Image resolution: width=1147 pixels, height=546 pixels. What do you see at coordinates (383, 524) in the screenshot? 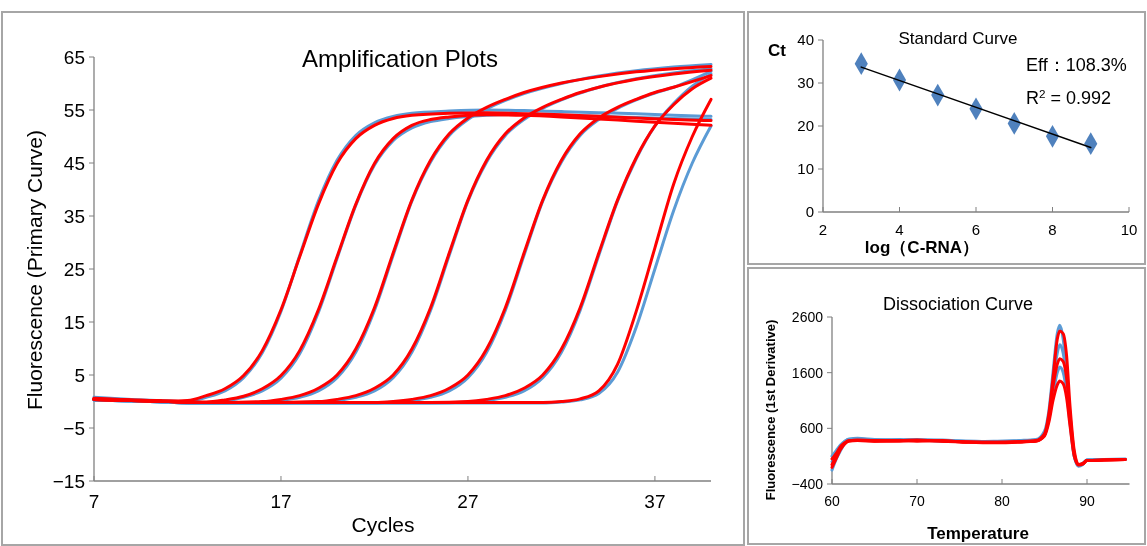
I see `x-axis-title: Cycles` at bounding box center [383, 524].